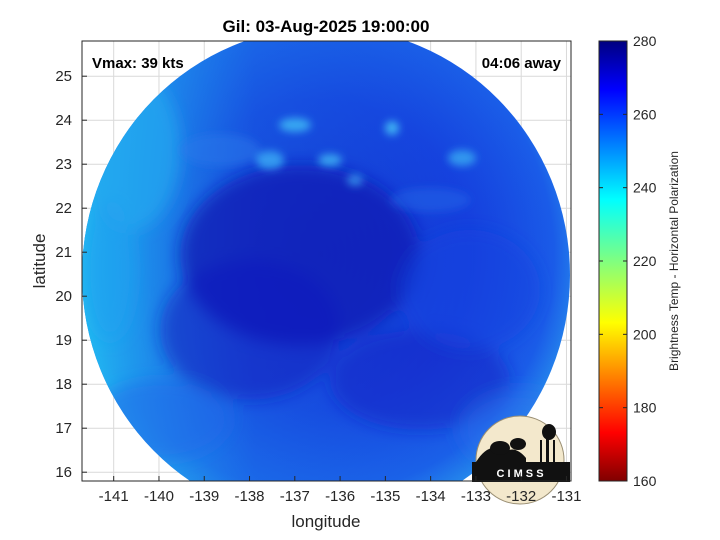 The width and height of the screenshot is (720, 540). Describe the element at coordinates (250, 496) in the screenshot. I see `x-tick-label: -138` at that location.